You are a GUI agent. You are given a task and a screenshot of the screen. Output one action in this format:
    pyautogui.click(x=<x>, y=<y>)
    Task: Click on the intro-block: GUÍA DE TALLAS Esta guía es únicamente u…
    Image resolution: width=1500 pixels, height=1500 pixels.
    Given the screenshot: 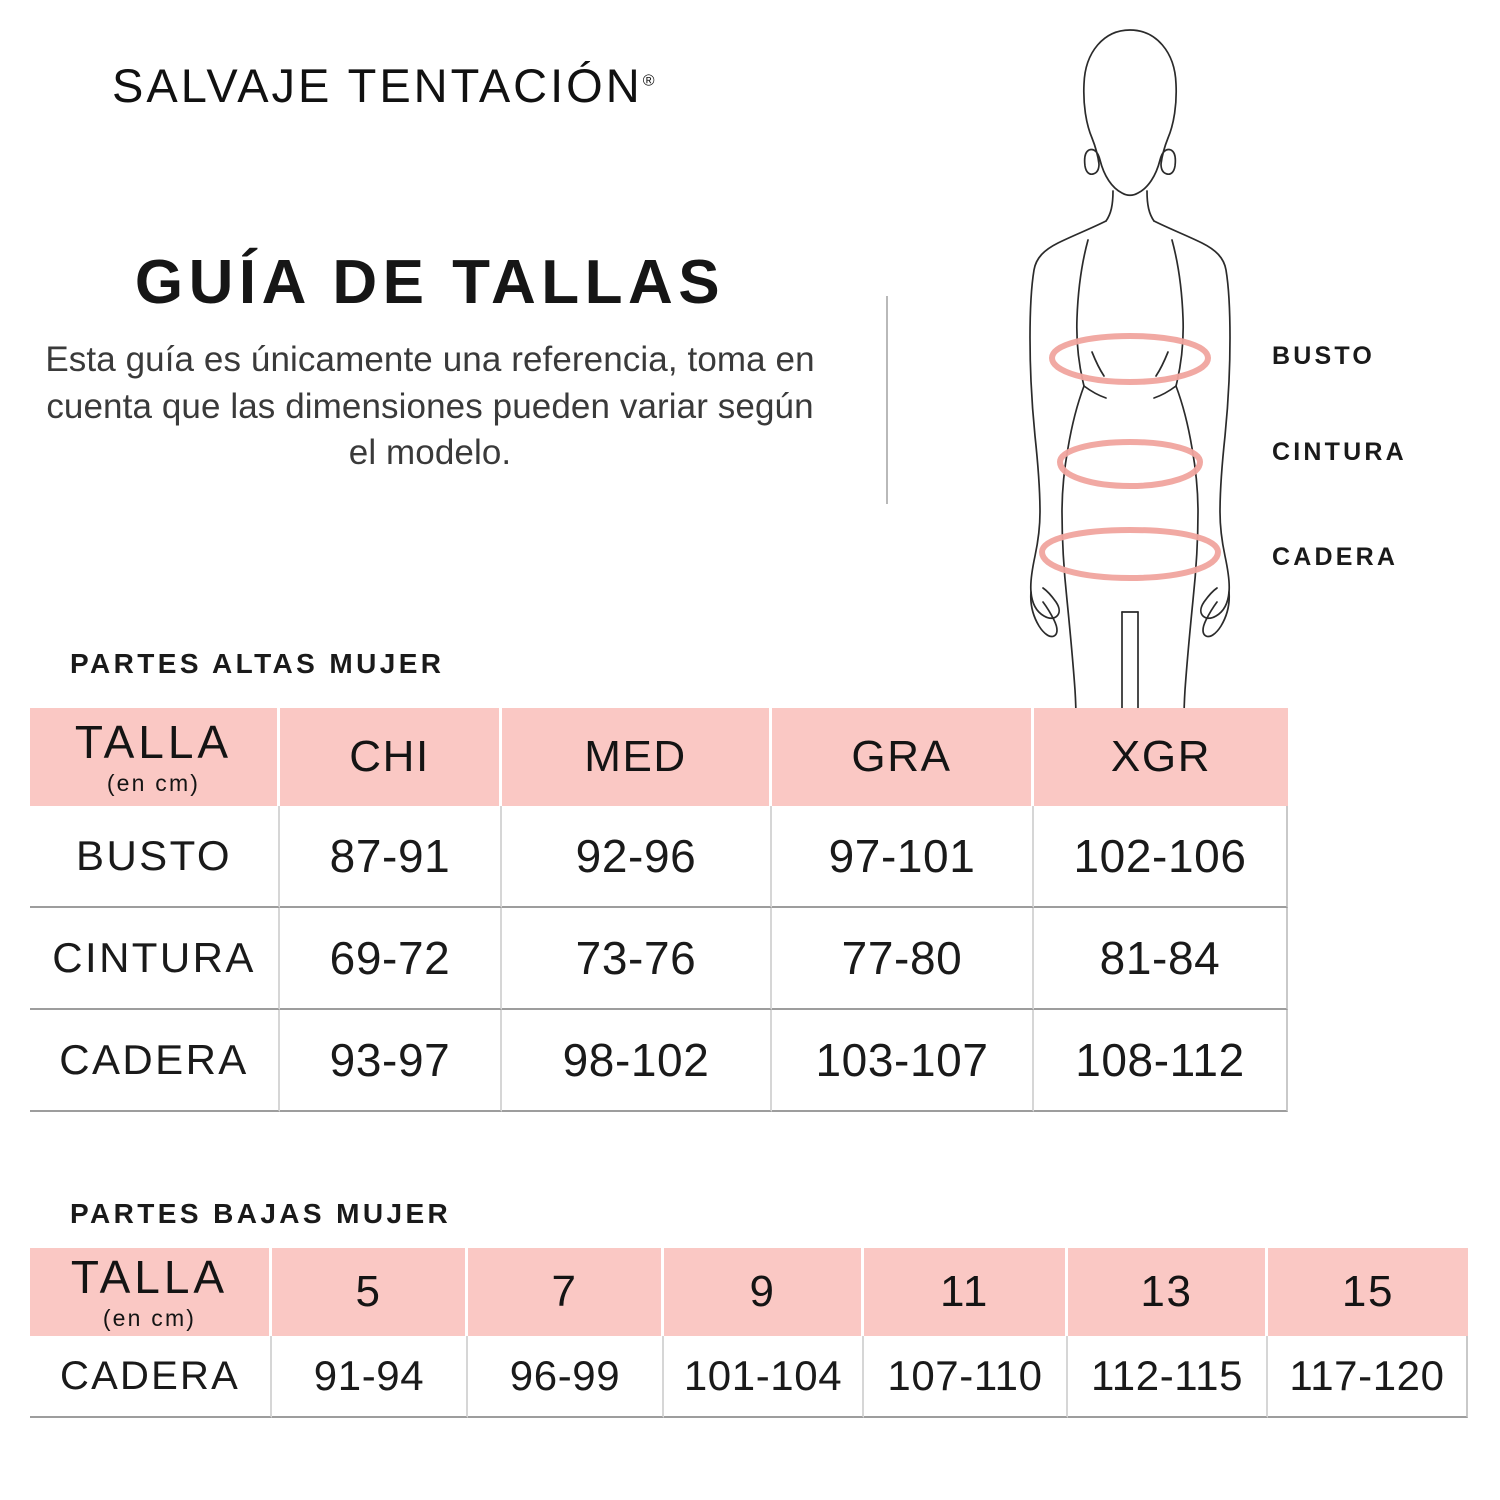 What is the action you would take?
    pyautogui.click(x=430, y=363)
    